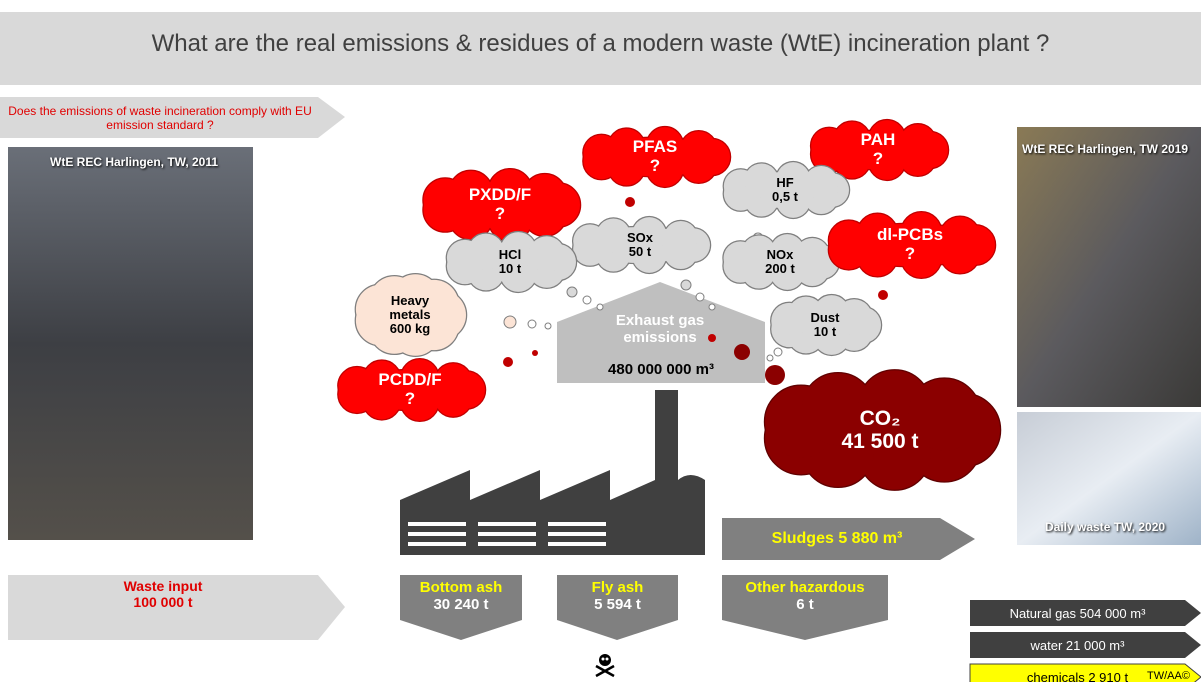 The height and width of the screenshot is (682, 1201). I want to click on cloud-text: HCl 10 t, so click(510, 262).